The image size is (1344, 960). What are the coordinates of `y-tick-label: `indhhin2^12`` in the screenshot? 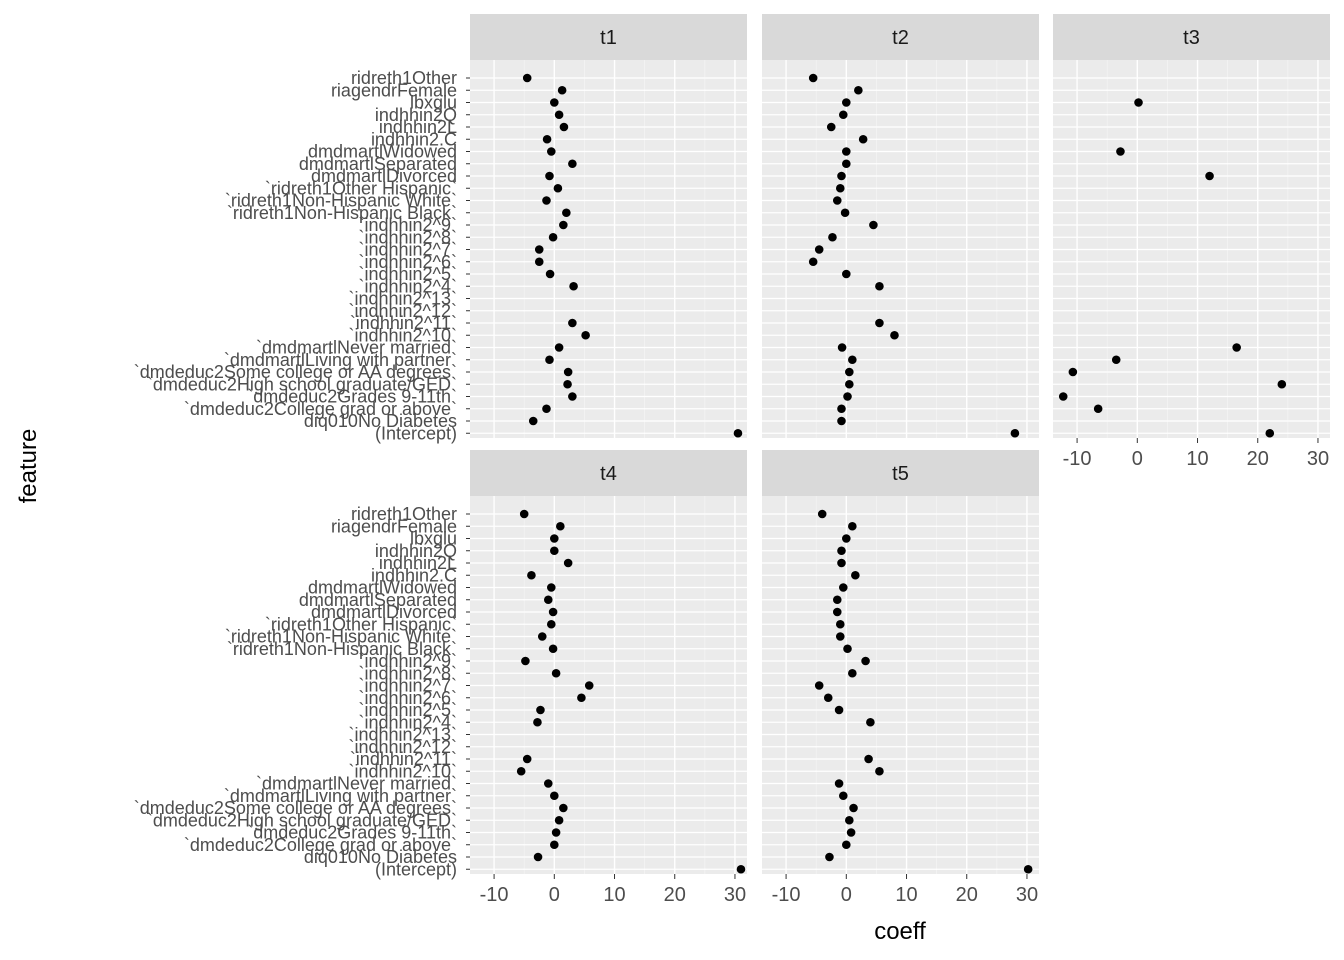 It's located at (402, 311).